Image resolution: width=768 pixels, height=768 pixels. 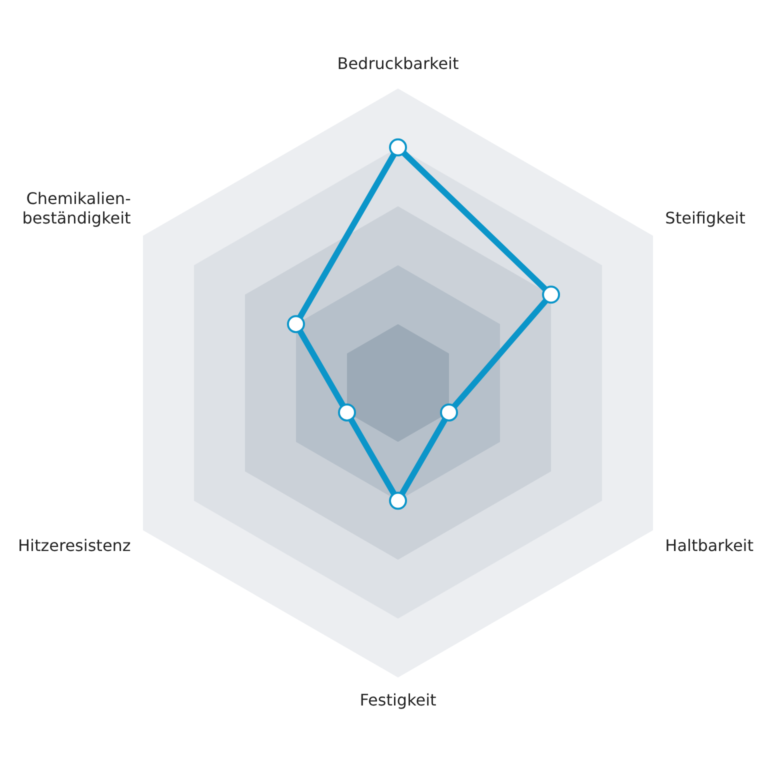 What do you see at coordinates (398, 64) in the screenshot?
I see `spoke-label: Bedruckbarkeit` at bounding box center [398, 64].